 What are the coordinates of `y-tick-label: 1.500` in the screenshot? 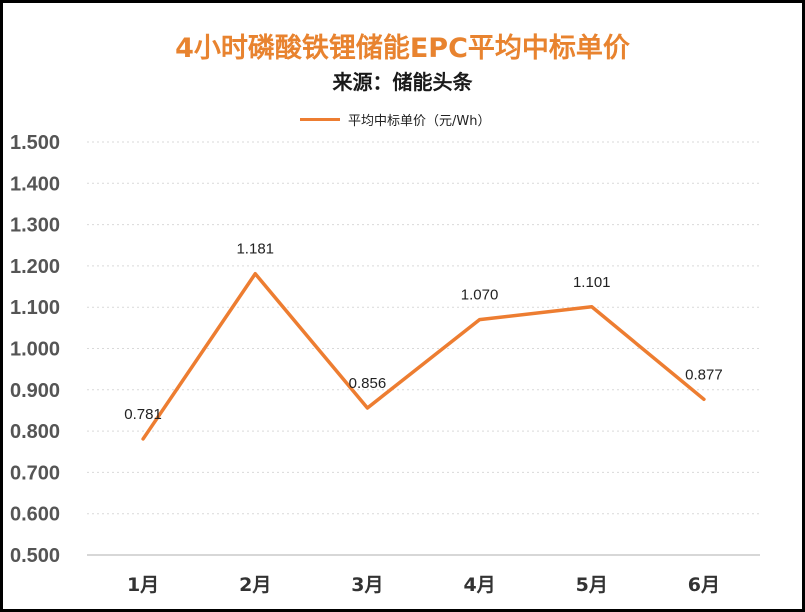 It's located at (35, 143).